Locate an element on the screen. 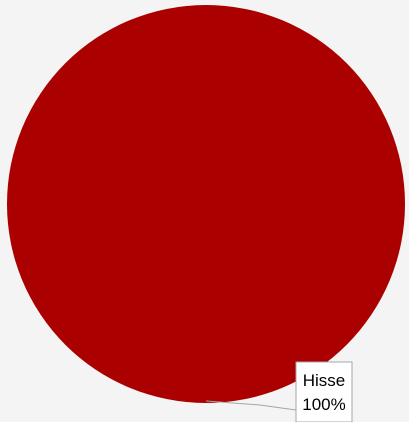  leader-line is located at coordinates (251, 405).